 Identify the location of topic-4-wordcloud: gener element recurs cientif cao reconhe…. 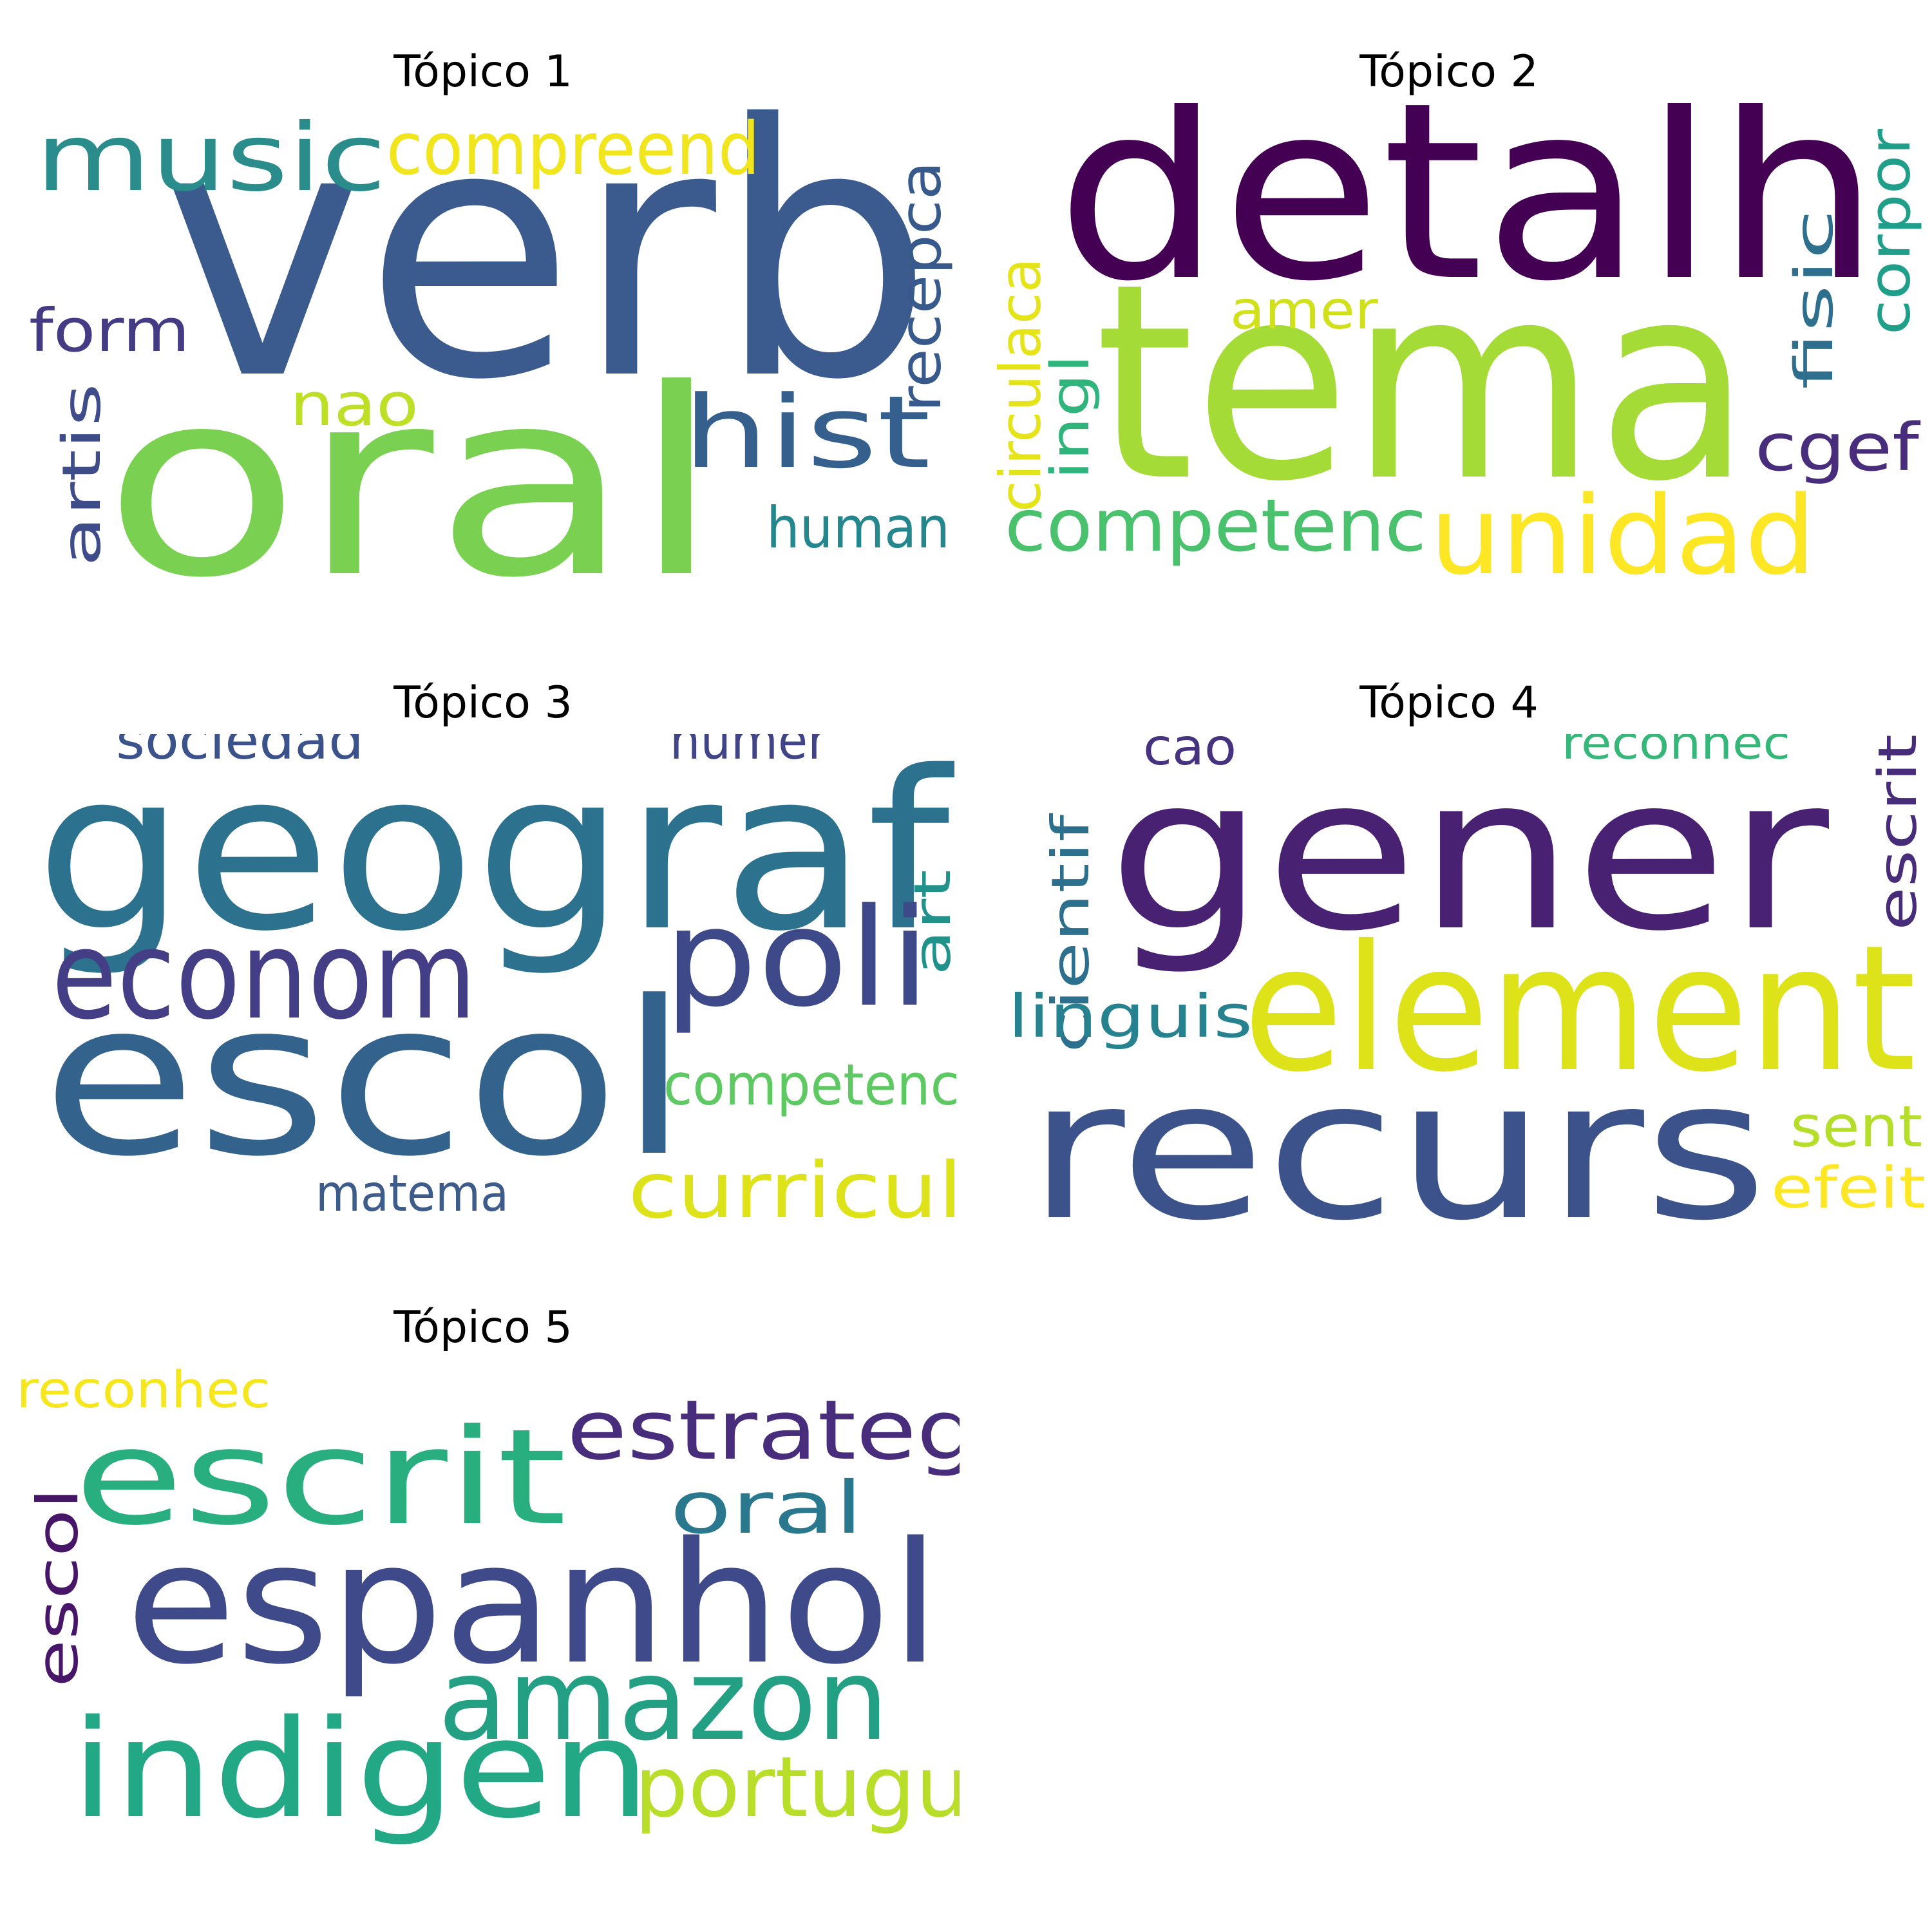
(1452, 979).